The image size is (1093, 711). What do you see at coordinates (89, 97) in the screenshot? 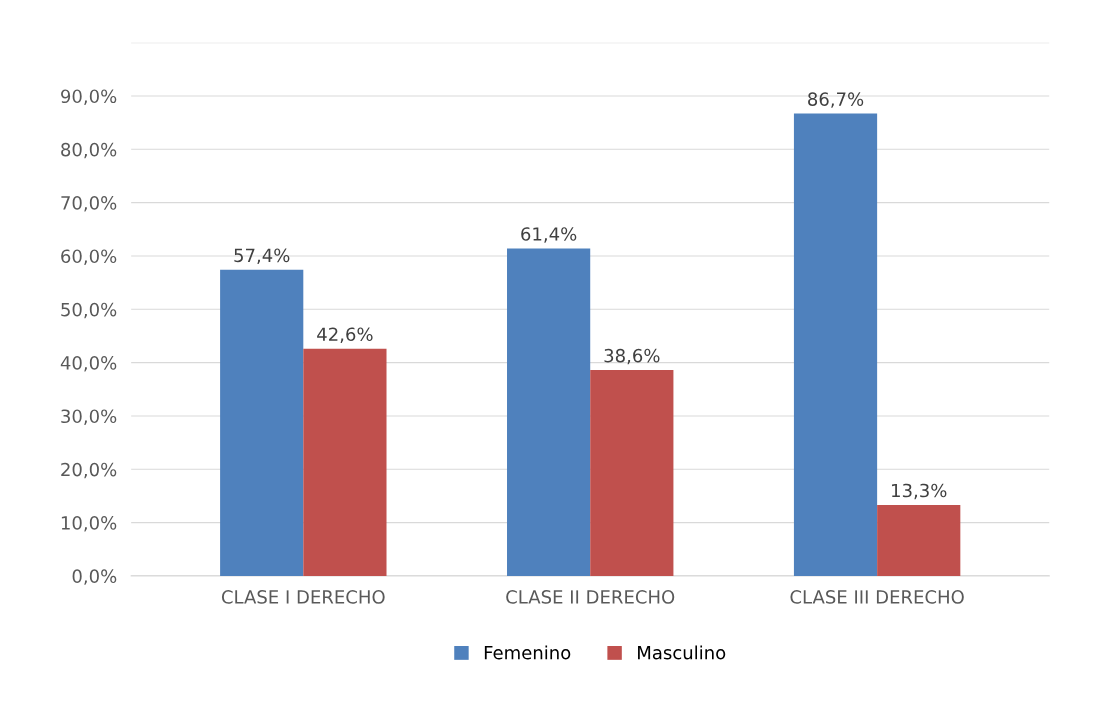
I see `y-tick-label: 90,0%` at bounding box center [89, 97].